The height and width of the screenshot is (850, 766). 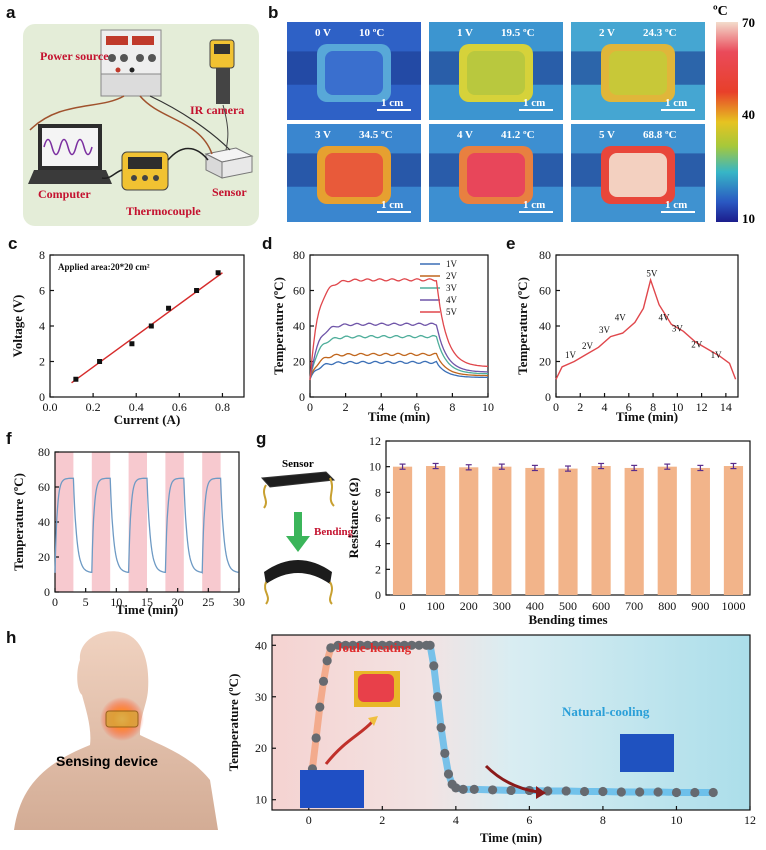 I want to click on series-line-5V, so click(x=399, y=329).